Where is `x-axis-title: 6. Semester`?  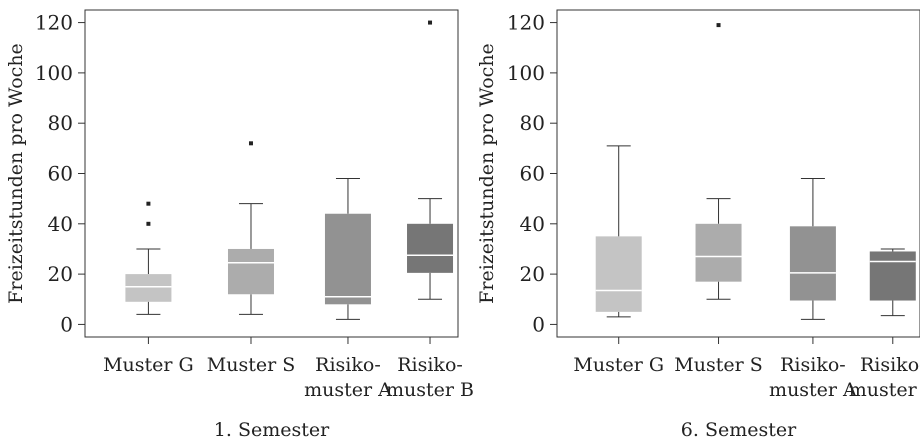
x-axis-title: 6. Semester is located at coordinates (739, 430).